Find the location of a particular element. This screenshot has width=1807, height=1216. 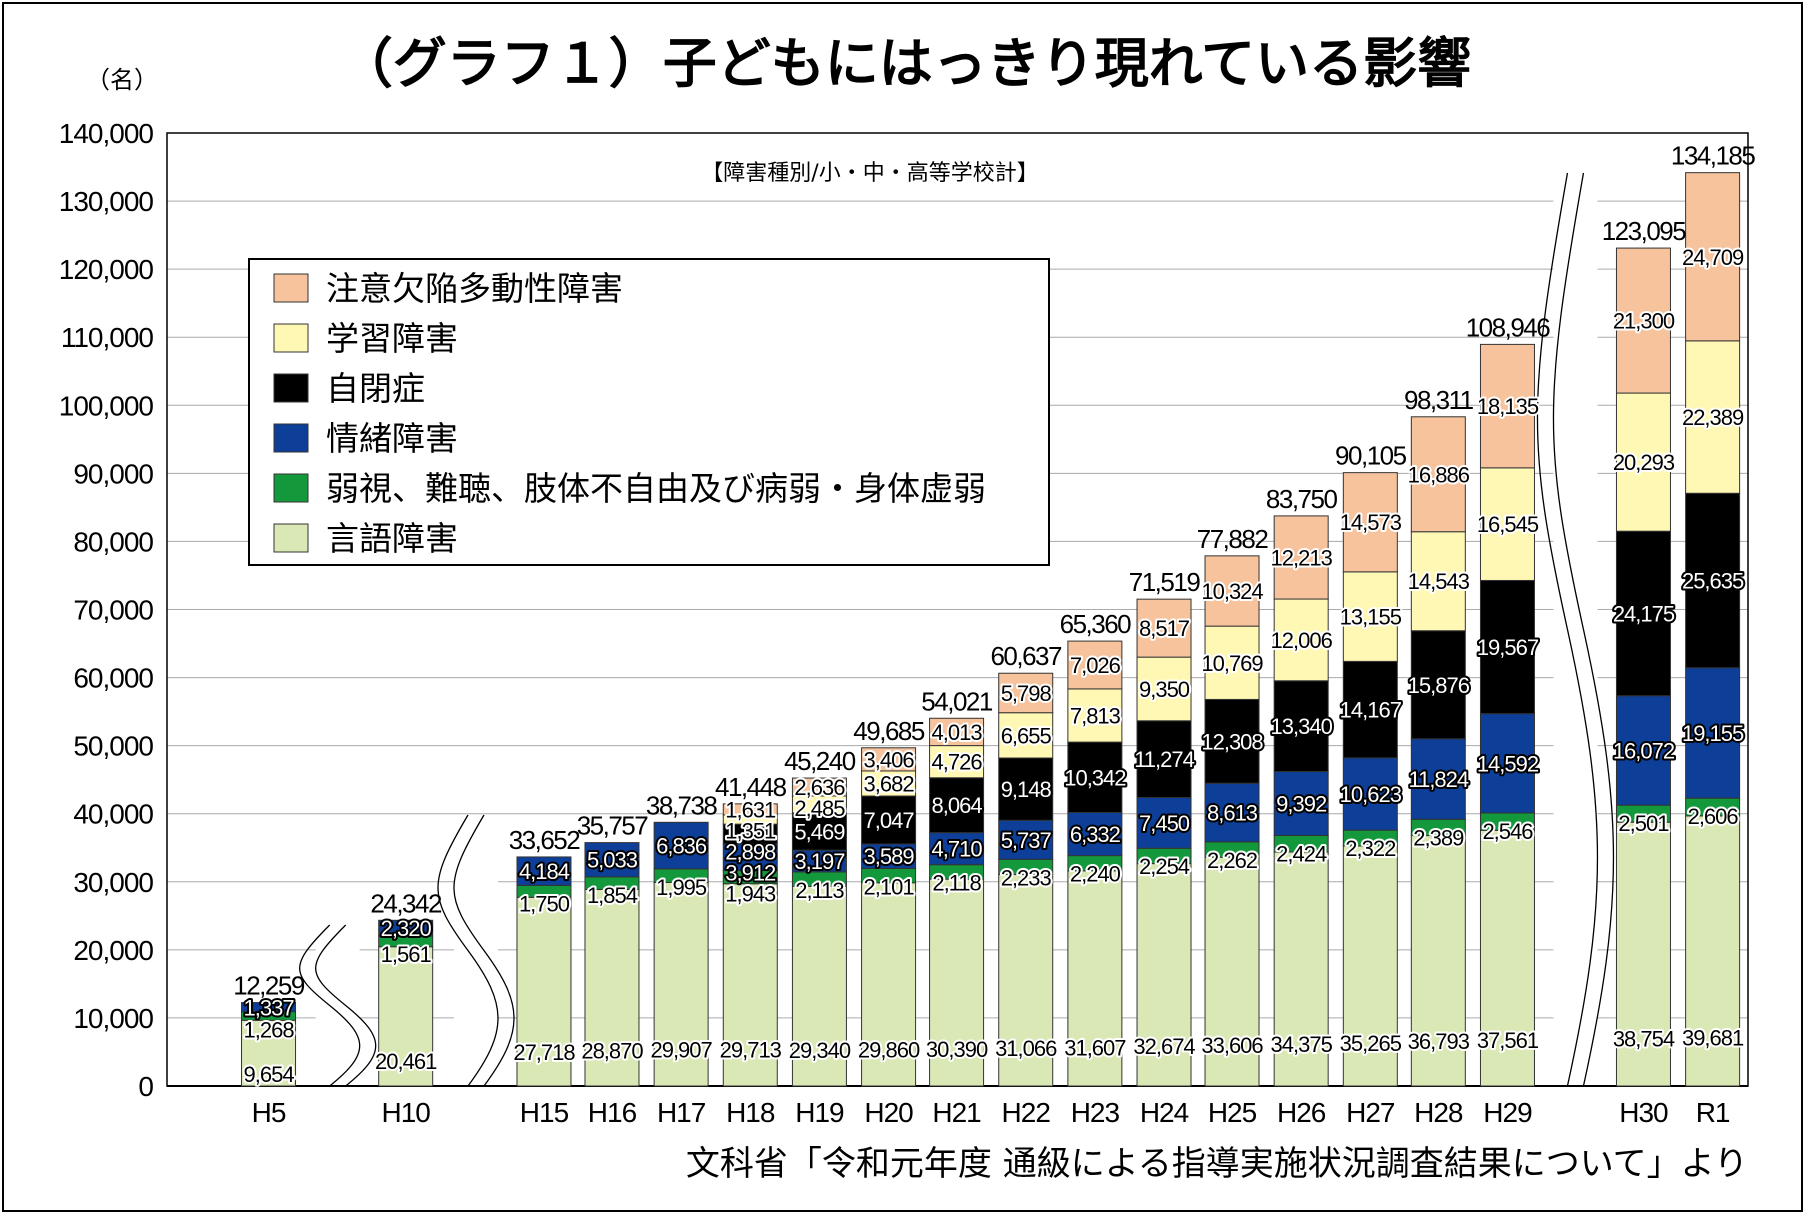

segment-value-label: 8,517 is located at coordinates (1164, 628).